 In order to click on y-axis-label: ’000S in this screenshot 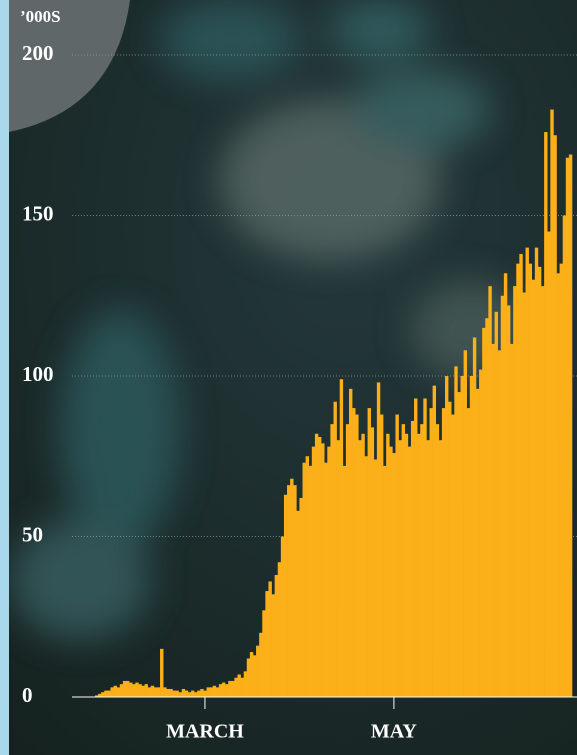, I will do `click(40, 16)`.